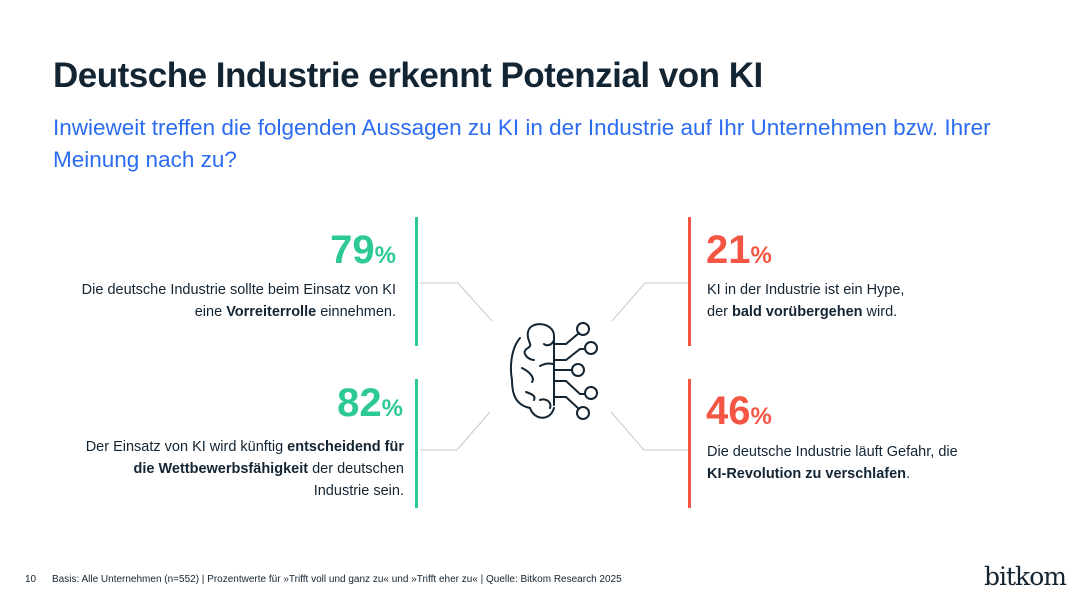 Image resolution: width=1090 pixels, height=613 pixels. I want to click on brain-circuit-icon, so click(554, 371).